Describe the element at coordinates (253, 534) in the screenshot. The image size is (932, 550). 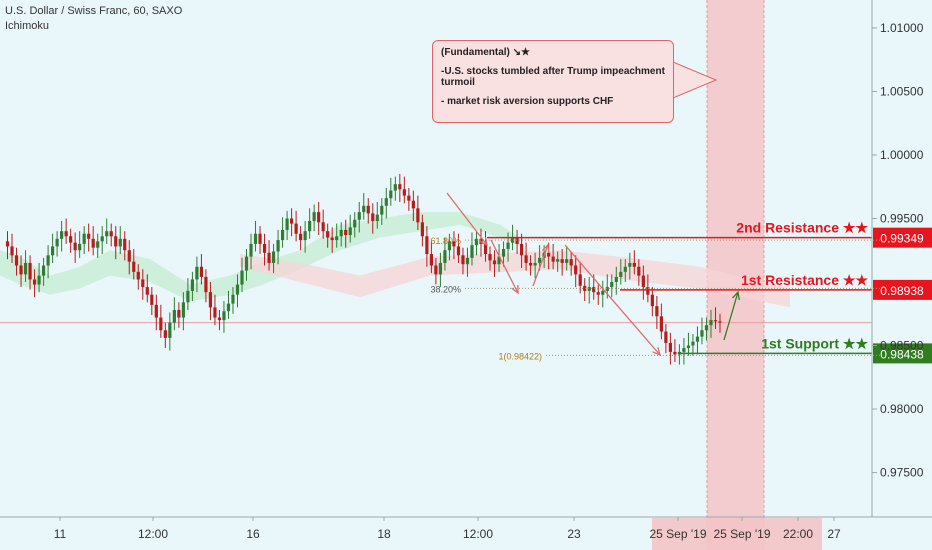
I see `x-tick-label: 16` at that location.